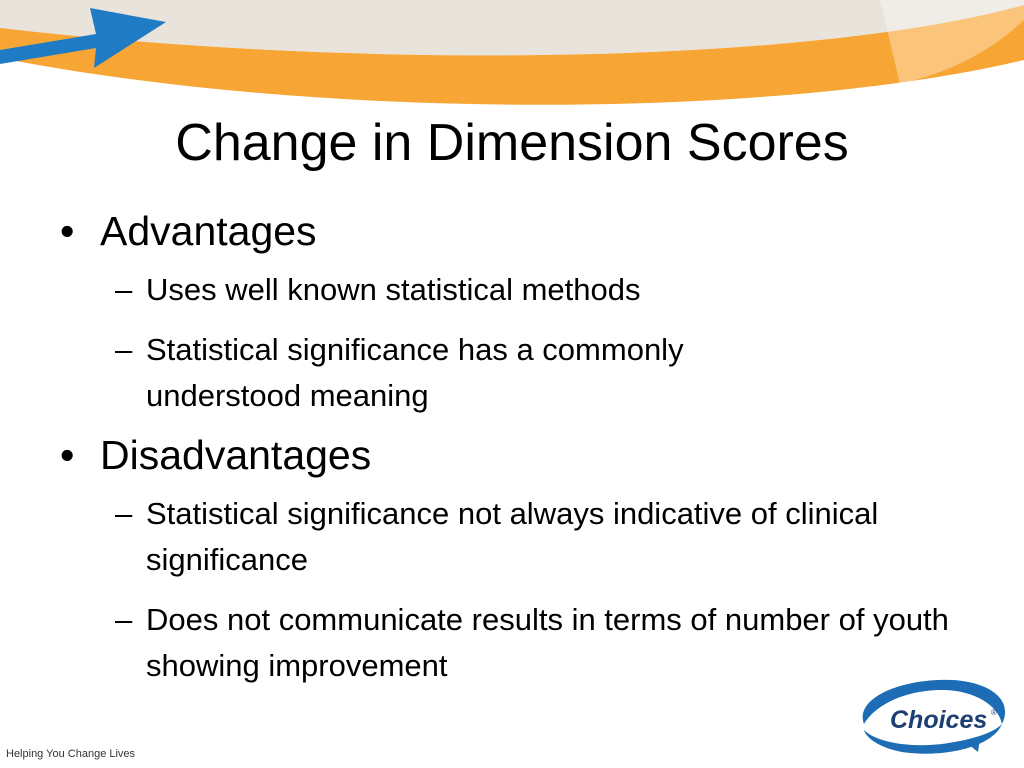  What do you see at coordinates (952, 42) in the screenshot?
I see `banner-highlight` at bounding box center [952, 42].